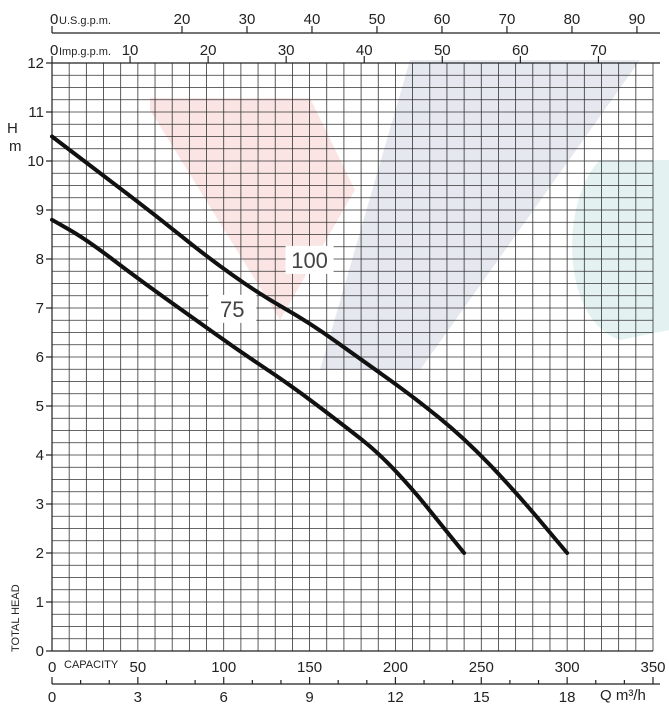 This screenshot has height=707, width=669. I want to click on us-gpm-tick-label: 90, so click(637, 19).